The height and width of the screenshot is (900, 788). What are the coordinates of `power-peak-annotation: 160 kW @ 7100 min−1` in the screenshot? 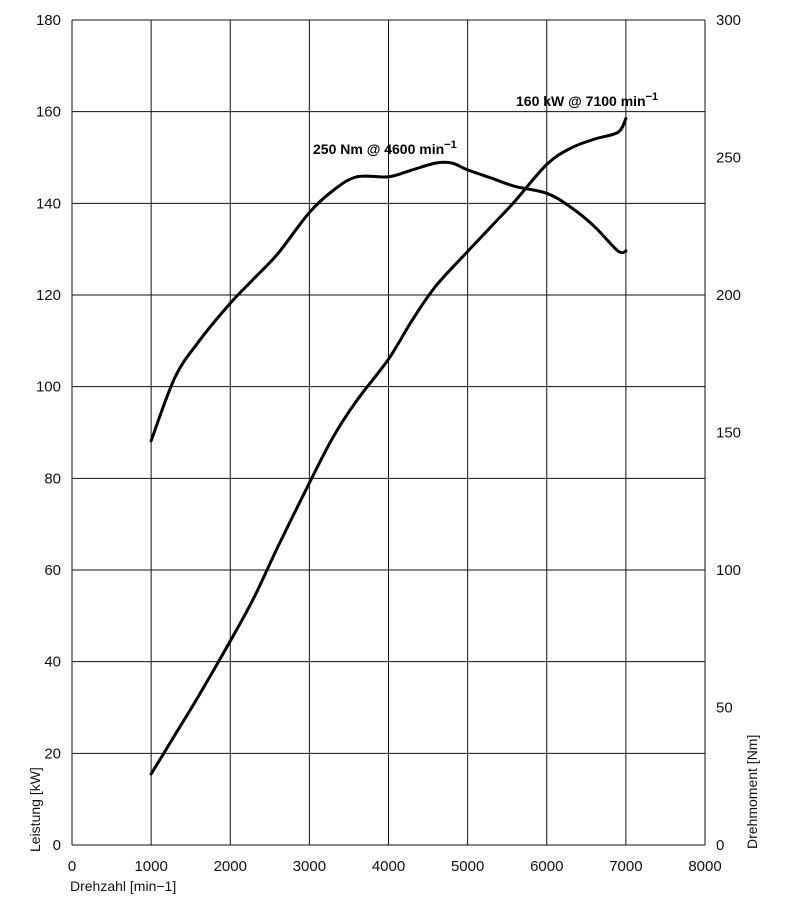 It's located at (587, 100).